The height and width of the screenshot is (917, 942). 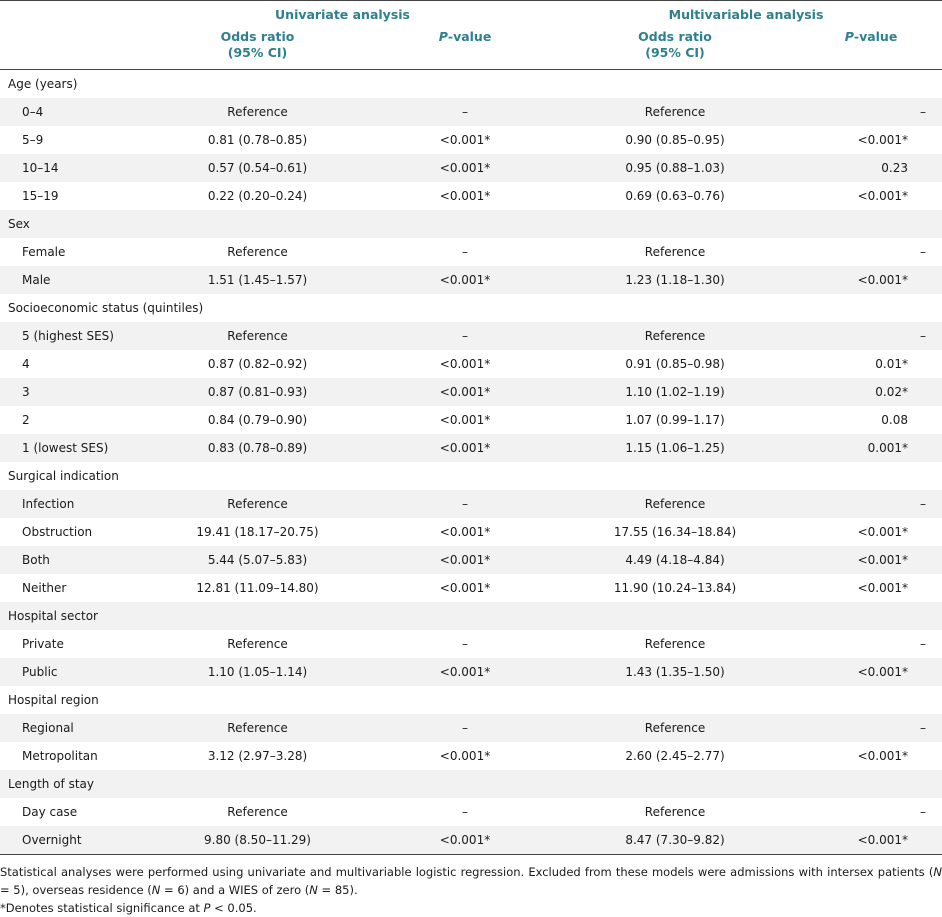 What do you see at coordinates (257, 364) in the screenshot?
I see `univariate-odds-ratio: 0.87 (0.82–0.92)` at bounding box center [257, 364].